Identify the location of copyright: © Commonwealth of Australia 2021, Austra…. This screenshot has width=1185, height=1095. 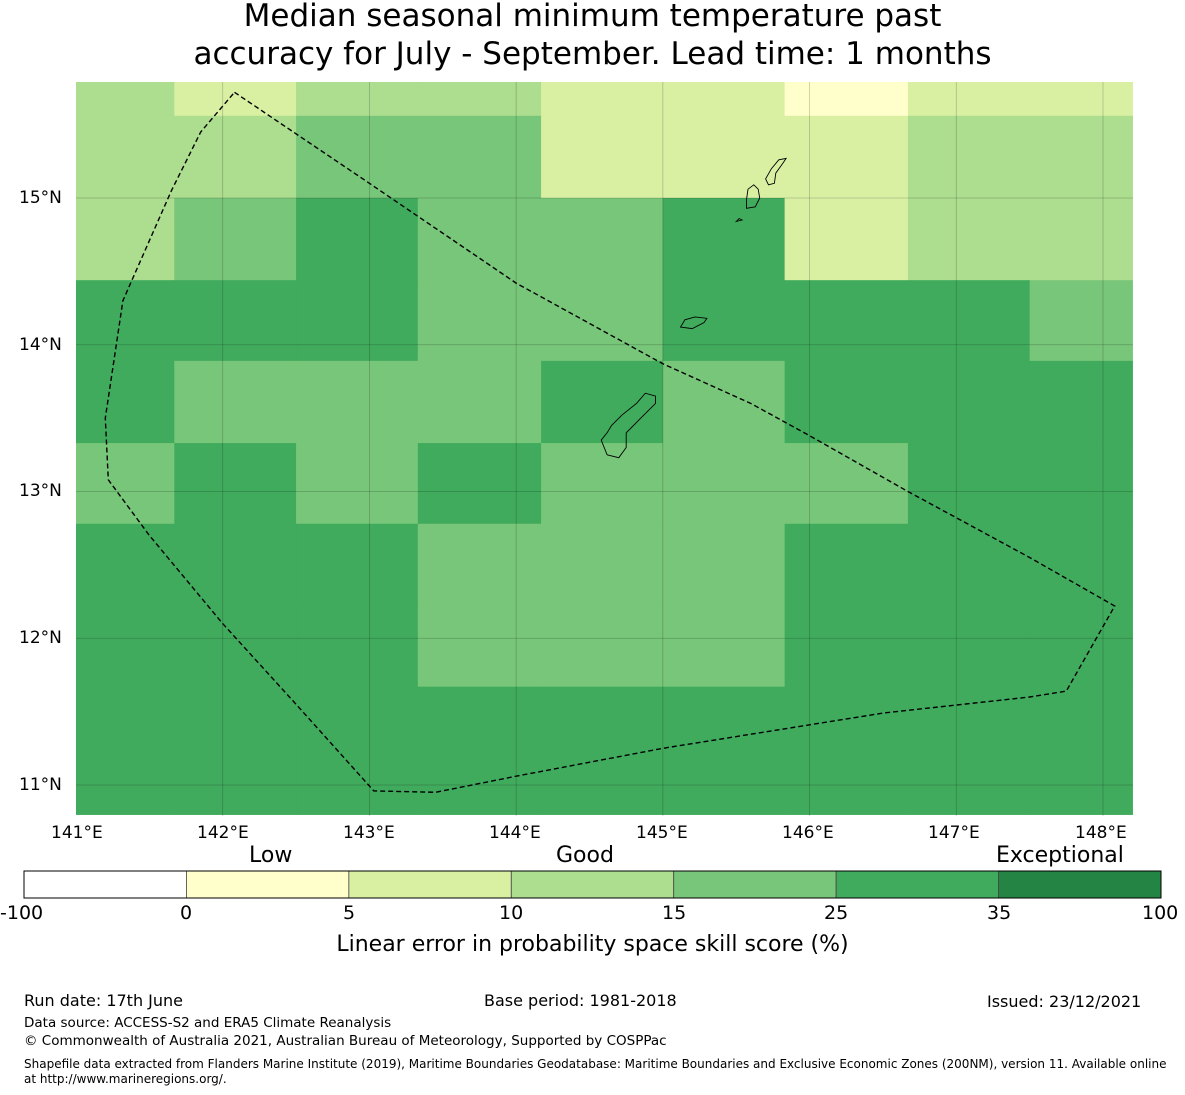
(345, 1041).